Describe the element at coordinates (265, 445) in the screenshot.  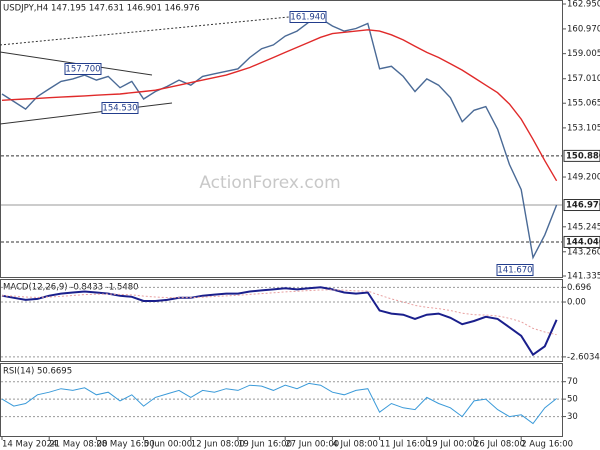
I see `x-tick-label: 19 Jun 16:00` at that location.